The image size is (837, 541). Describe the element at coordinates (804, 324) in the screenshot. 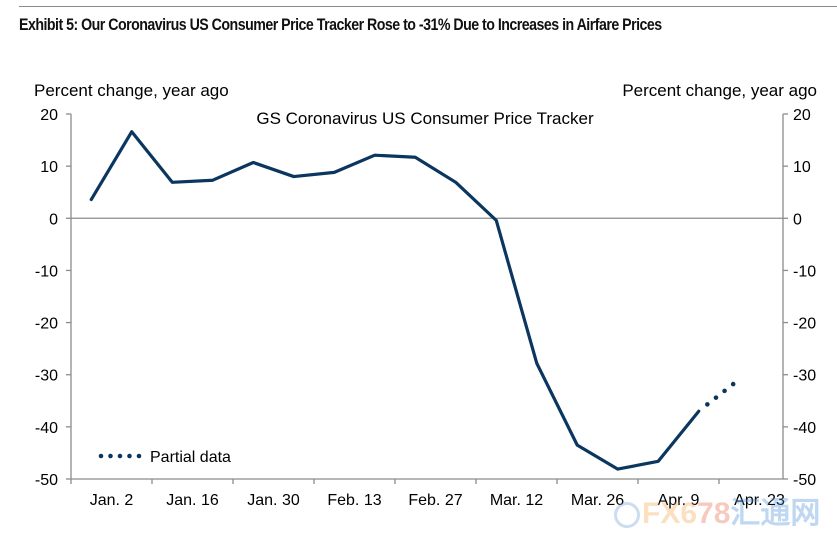

I see `right-y-tick-label: -20` at that location.